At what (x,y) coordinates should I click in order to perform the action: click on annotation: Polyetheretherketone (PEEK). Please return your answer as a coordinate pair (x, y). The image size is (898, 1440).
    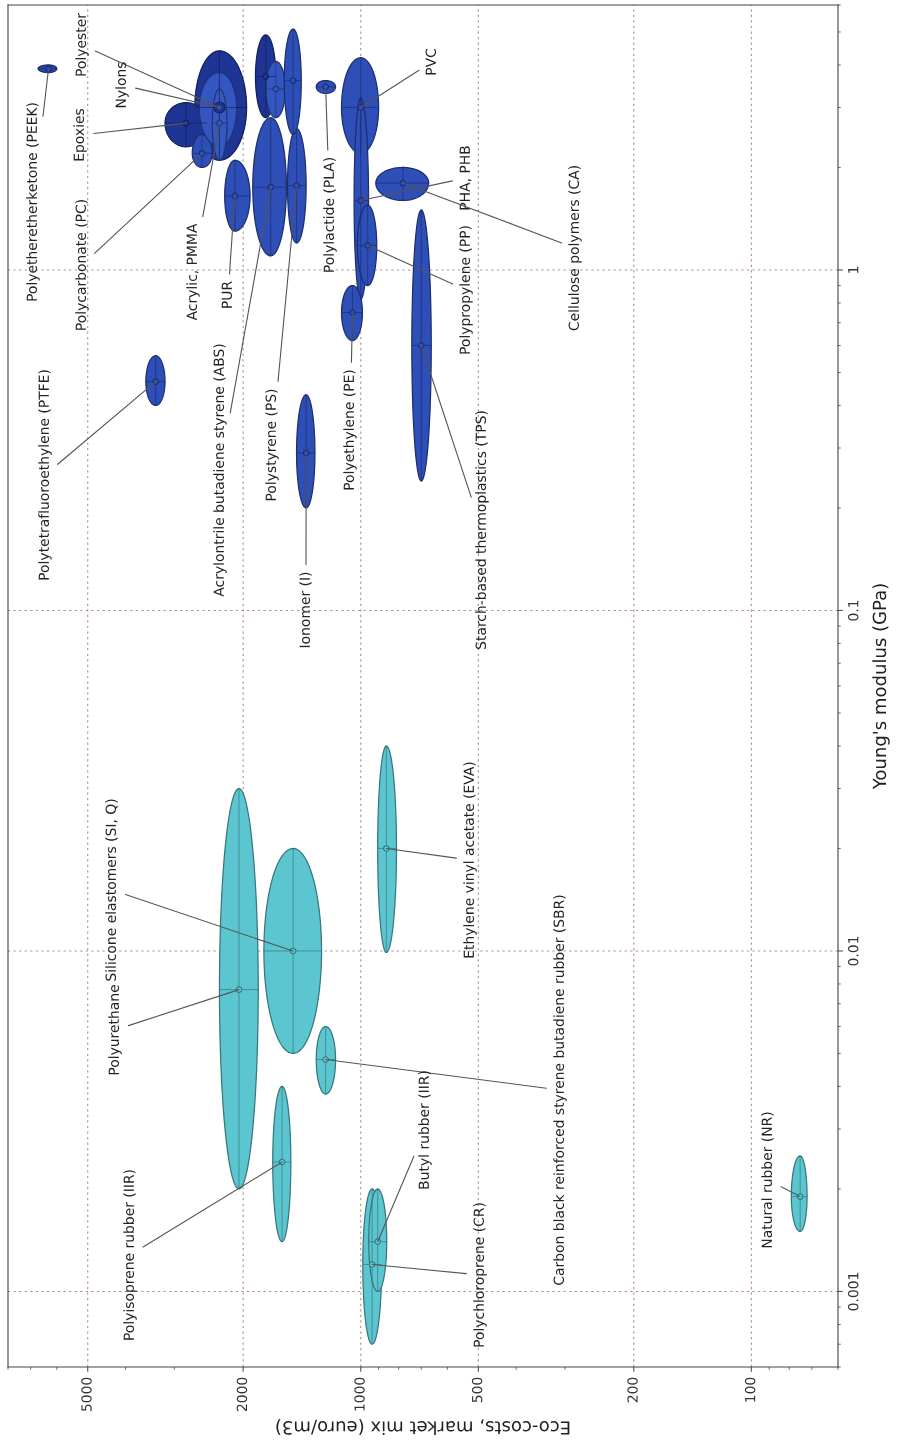
    Looking at the image, I should click on (33, 202).